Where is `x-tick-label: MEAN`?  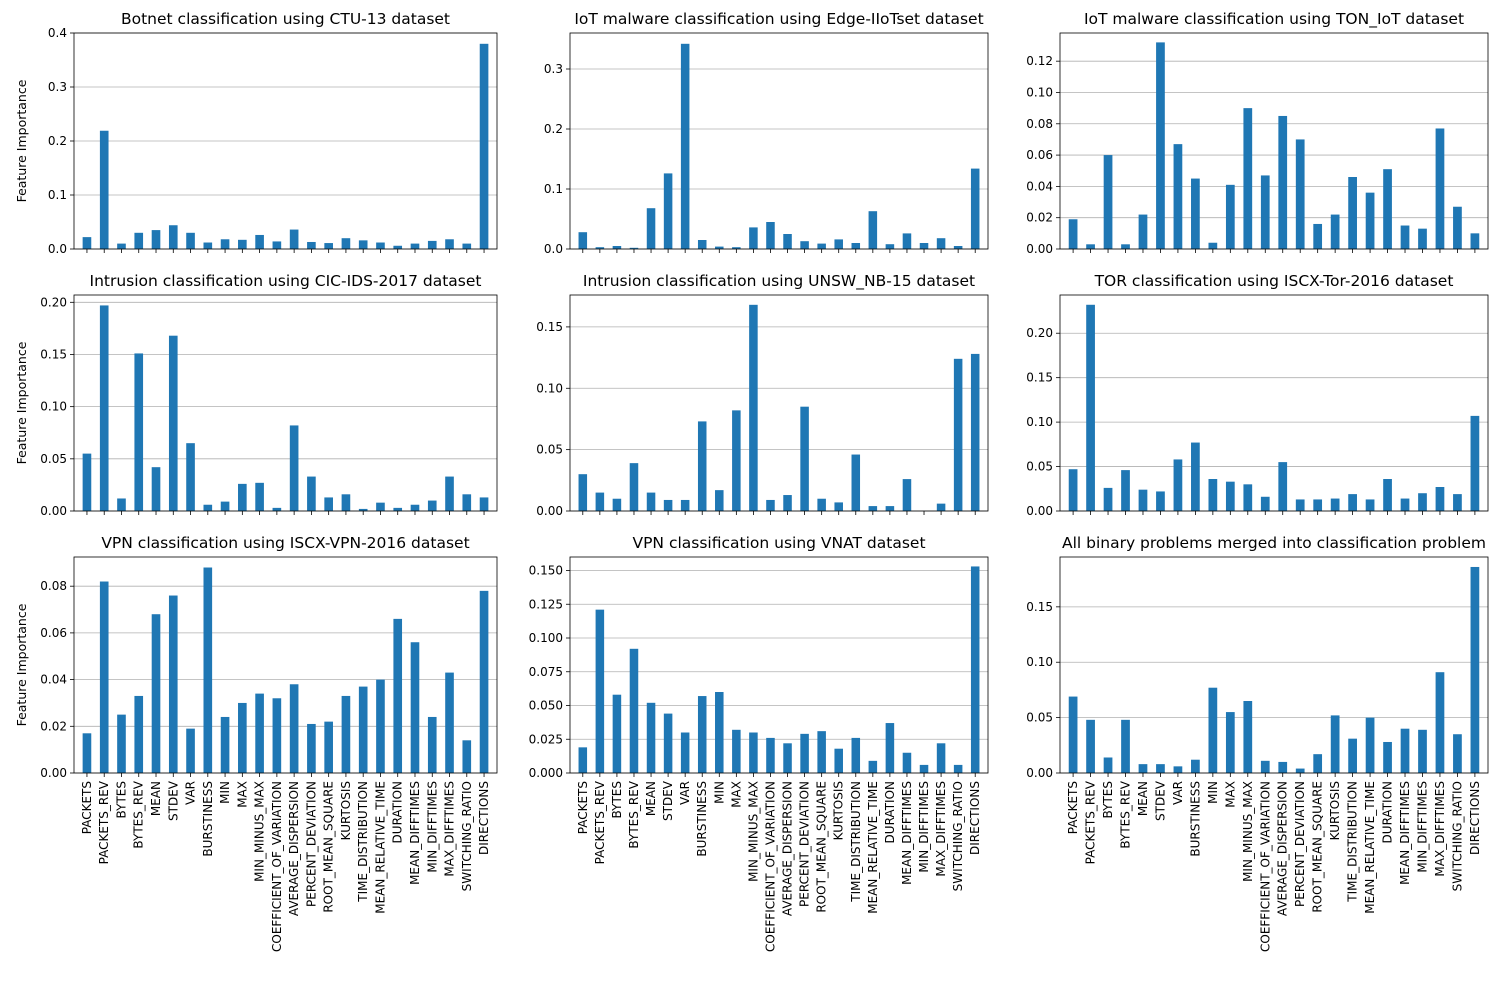 x-tick-label: MEAN is located at coordinates (156, 798).